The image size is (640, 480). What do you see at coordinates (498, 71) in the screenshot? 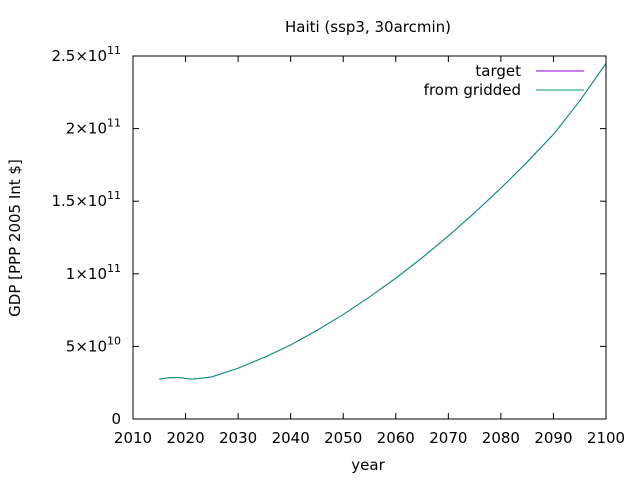
I see `legend-label: target` at bounding box center [498, 71].